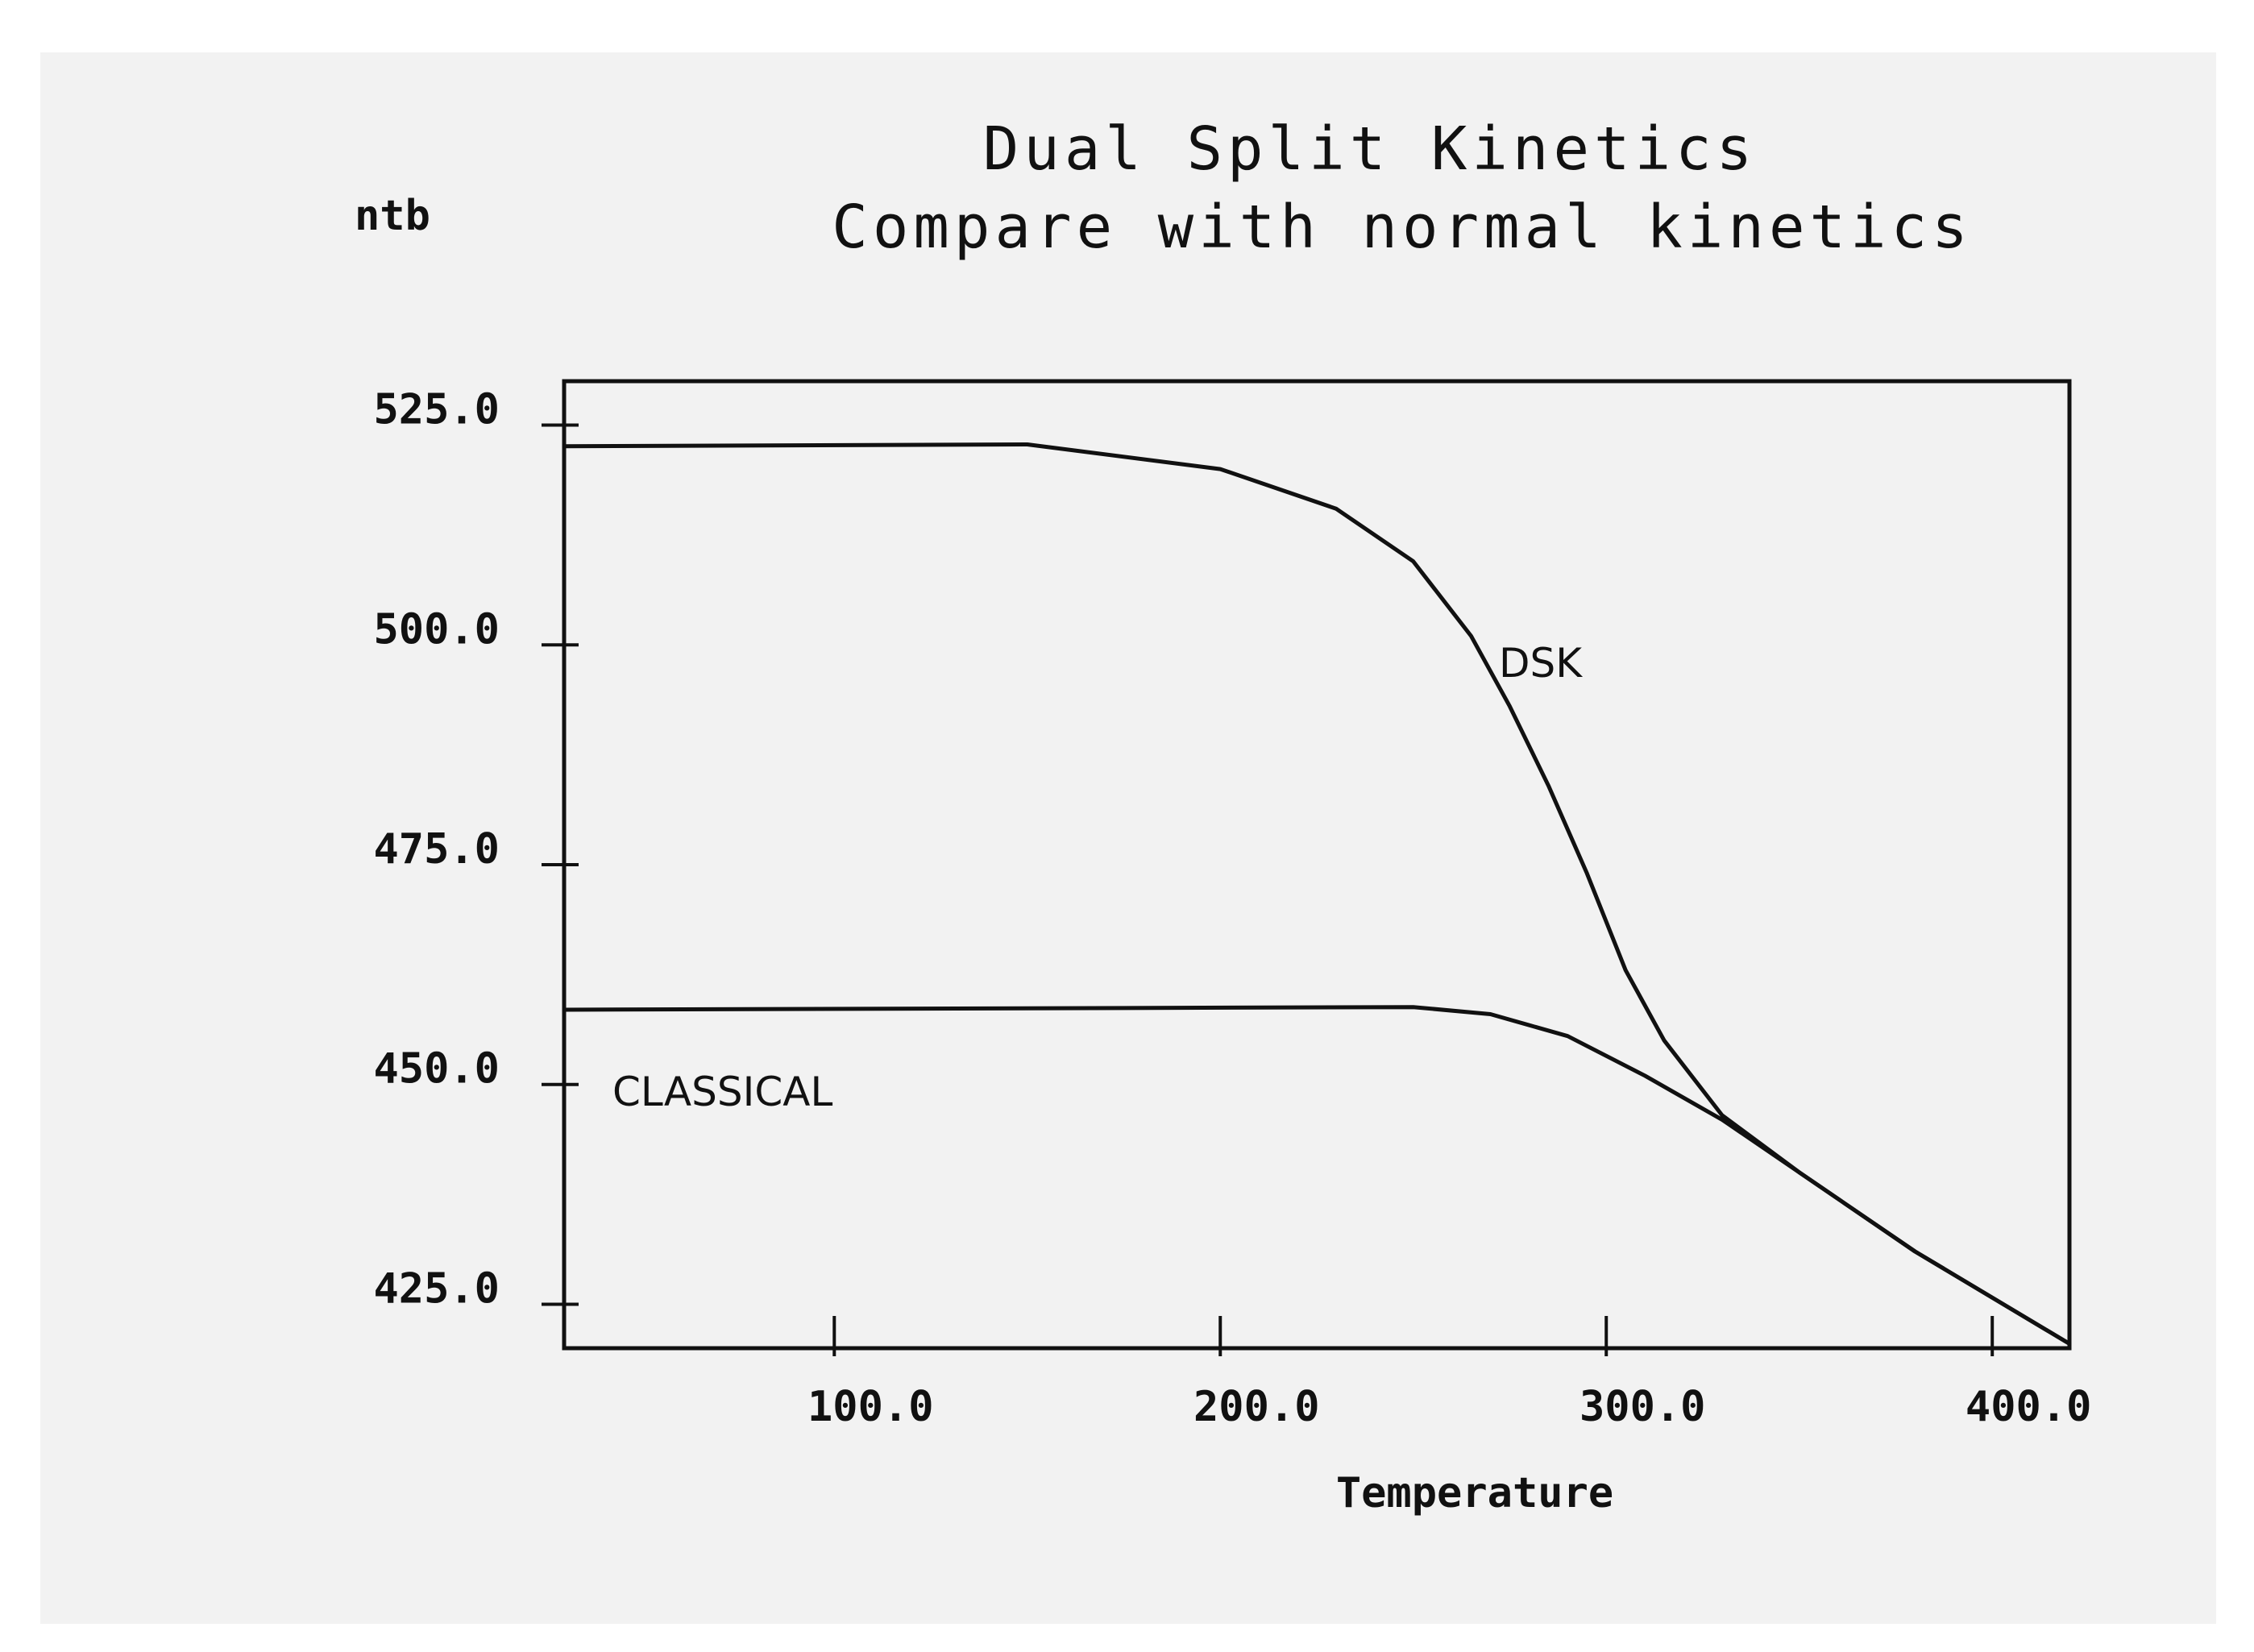  Describe the element at coordinates (437, 849) in the screenshot. I see `y-tick-label-475.0: 475.0` at that location.